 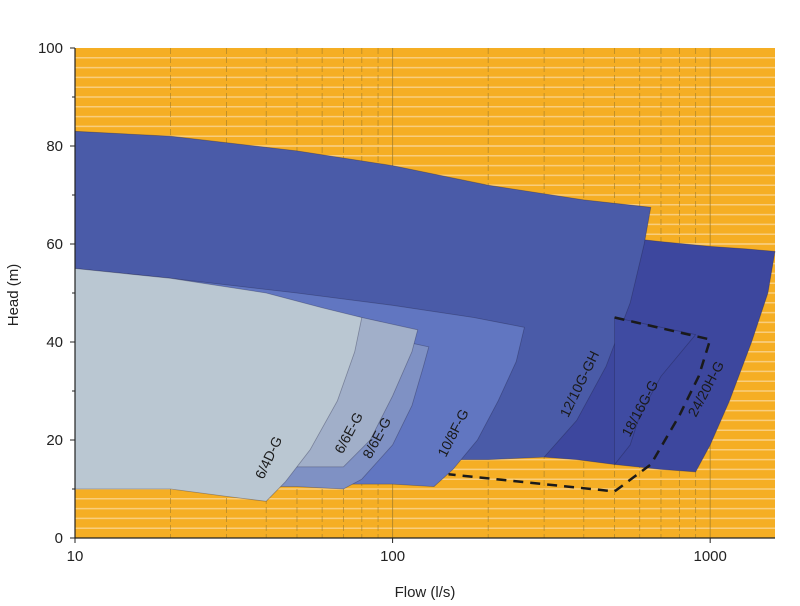 I want to click on y-tick-label: 40, so click(x=54, y=342).